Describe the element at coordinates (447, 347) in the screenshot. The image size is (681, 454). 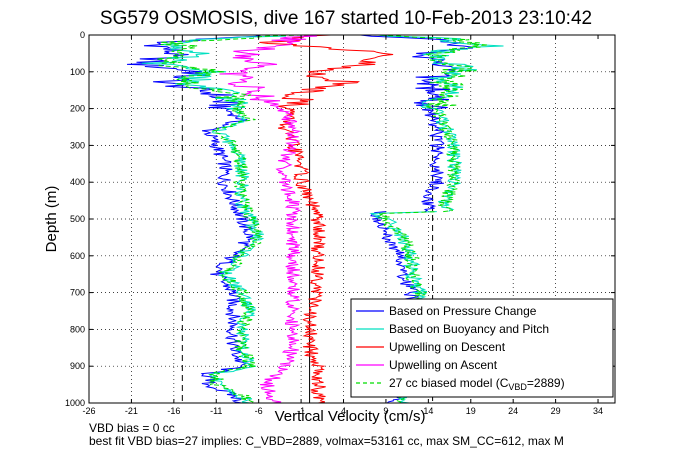
I see `legend-label: Upwelling on Descent` at that location.